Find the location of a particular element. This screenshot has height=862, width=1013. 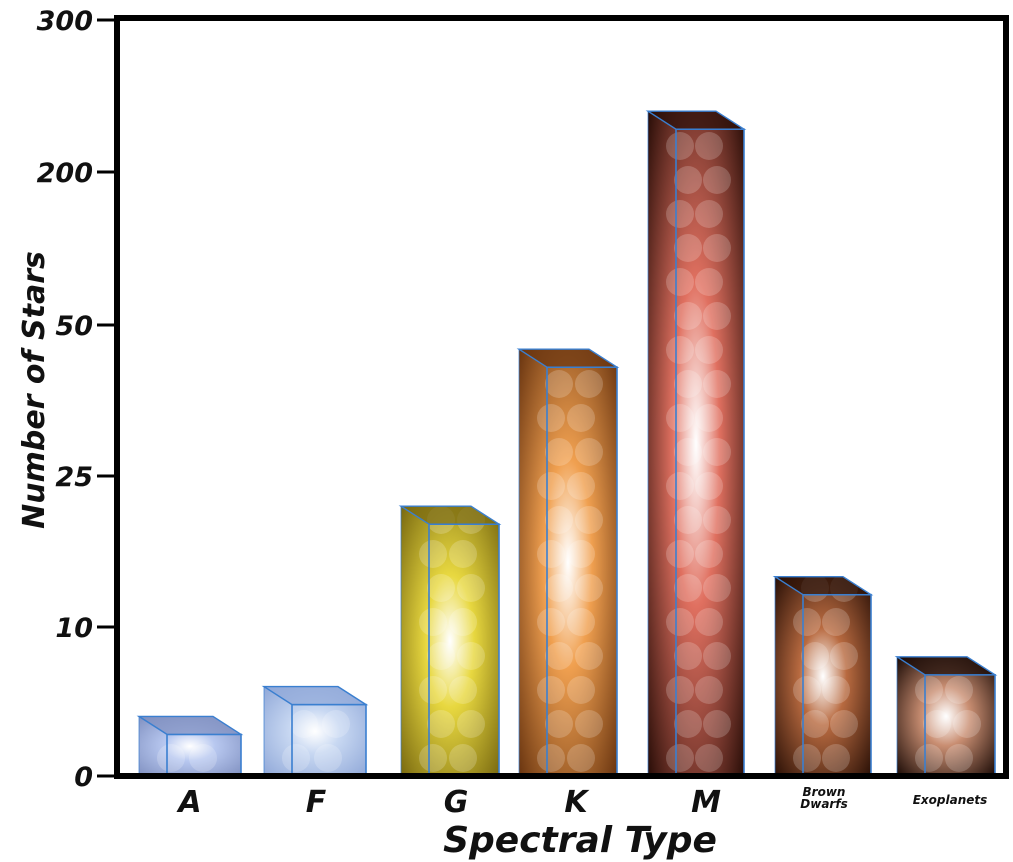

bar-brown-dwarfs is located at coordinates (823, 675).